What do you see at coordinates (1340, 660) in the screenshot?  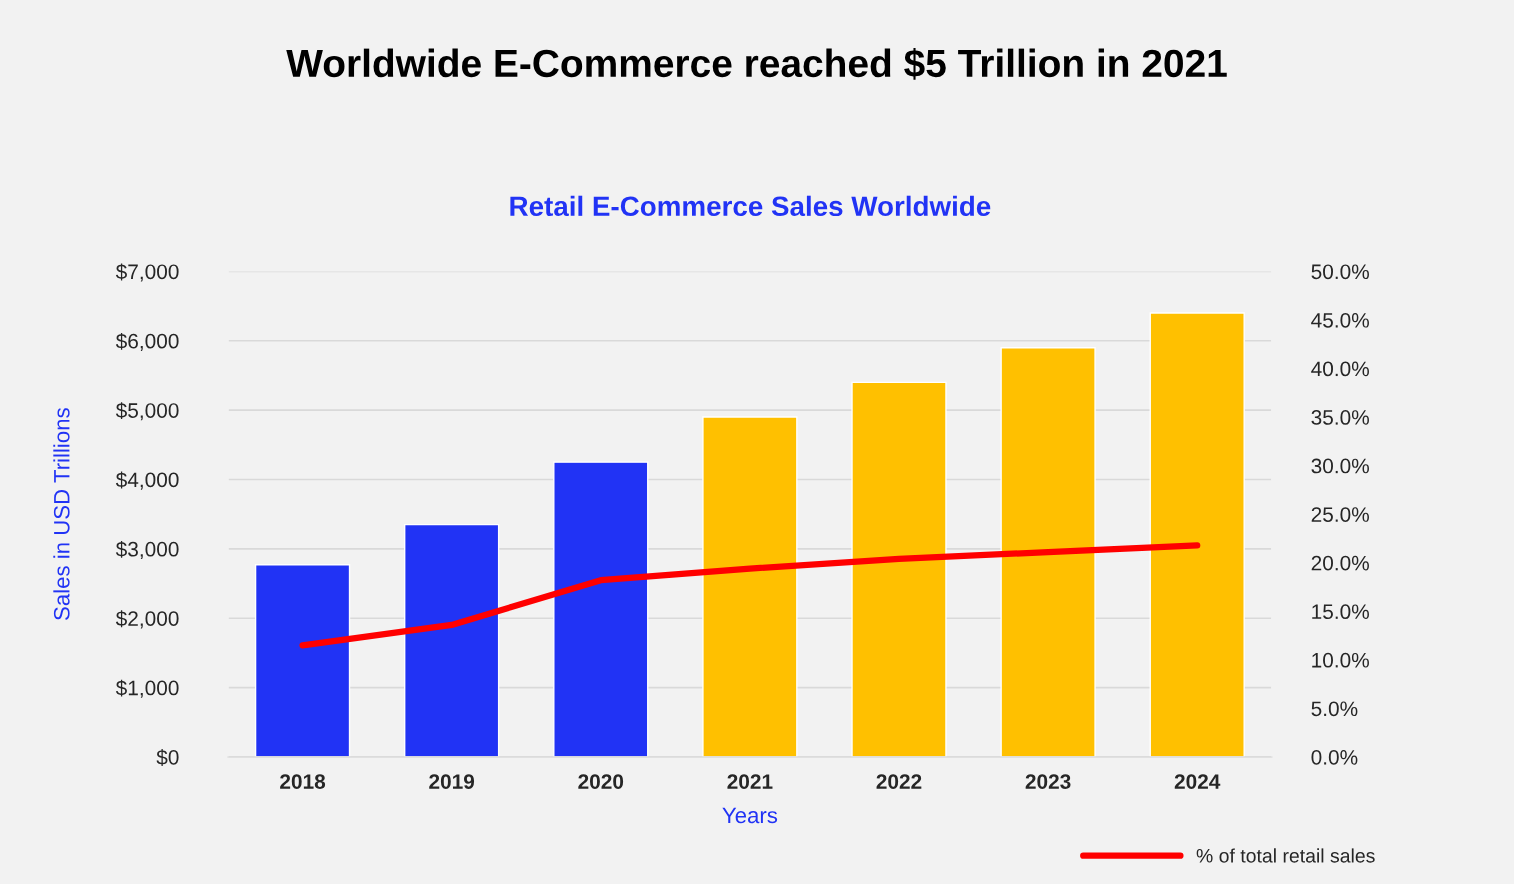 I see `y2-tick-label: 10.0%` at bounding box center [1340, 660].